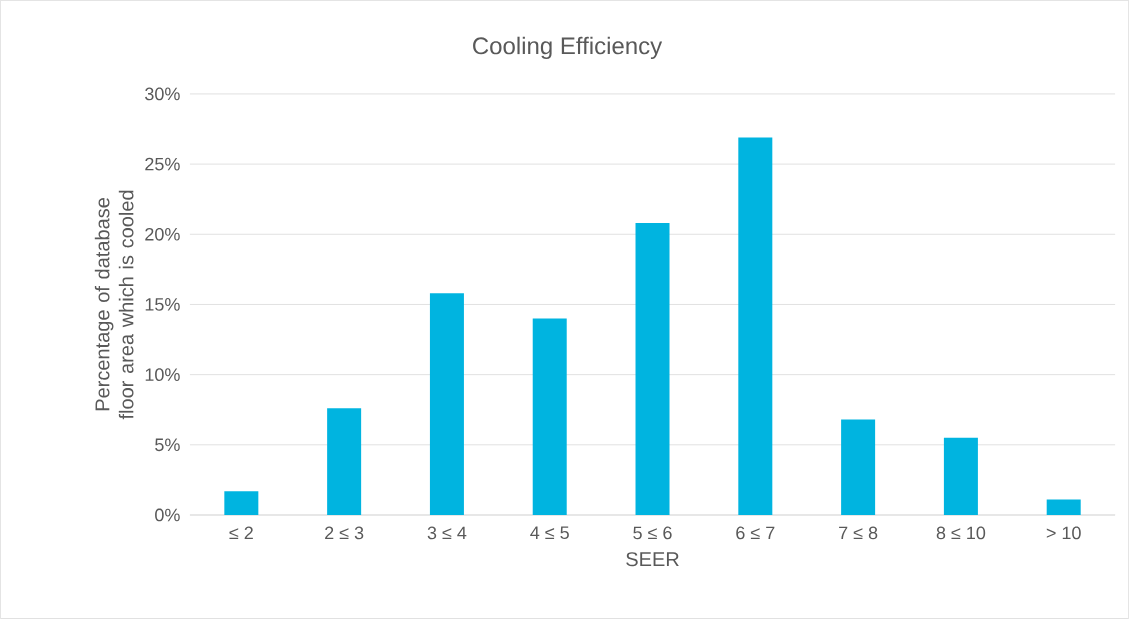  What do you see at coordinates (961, 533) in the screenshot?
I see `x-tick-label: 8 ≤ 10` at bounding box center [961, 533].